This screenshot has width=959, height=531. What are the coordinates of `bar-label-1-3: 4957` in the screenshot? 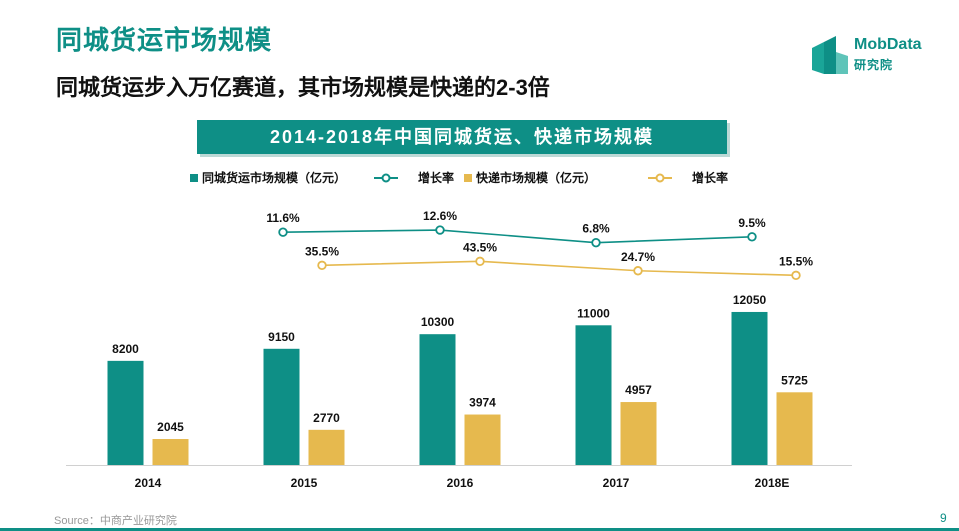 It's located at (638, 390).